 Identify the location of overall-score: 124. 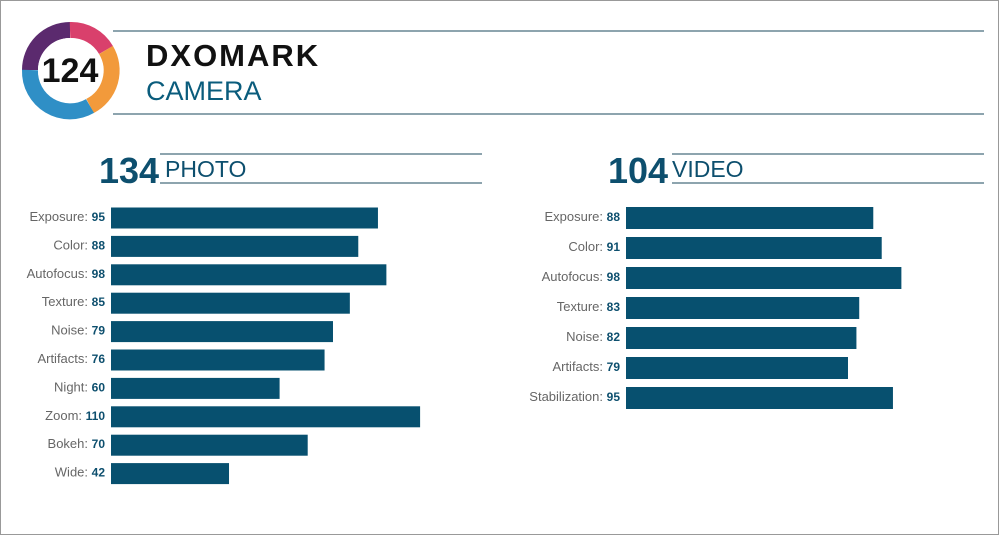
(70, 71).